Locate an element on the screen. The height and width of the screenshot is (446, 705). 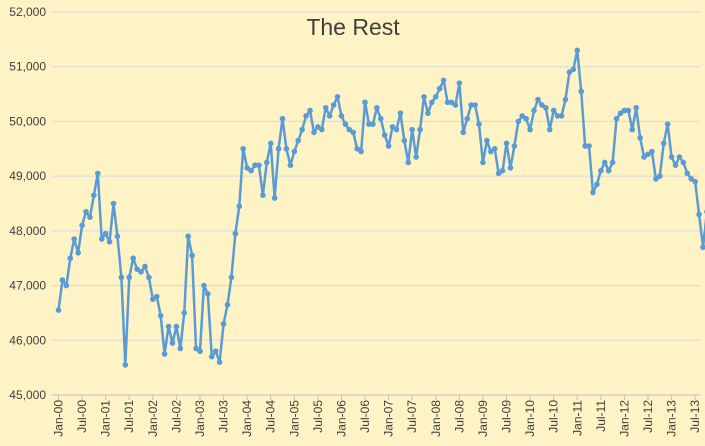
x-tick-label: Jul-04 is located at coordinates (271, 416).